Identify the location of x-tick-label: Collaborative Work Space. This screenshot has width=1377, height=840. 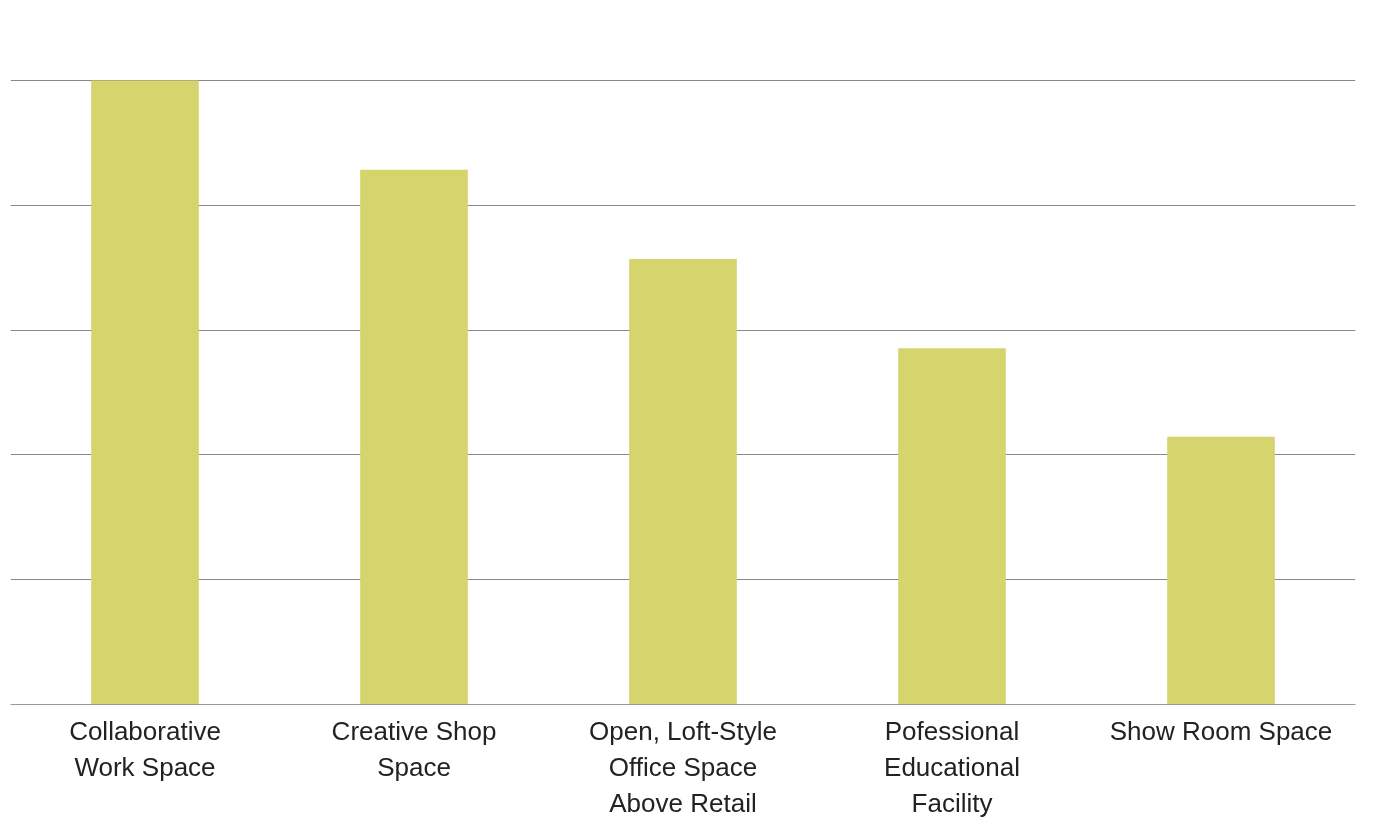
(145, 748).